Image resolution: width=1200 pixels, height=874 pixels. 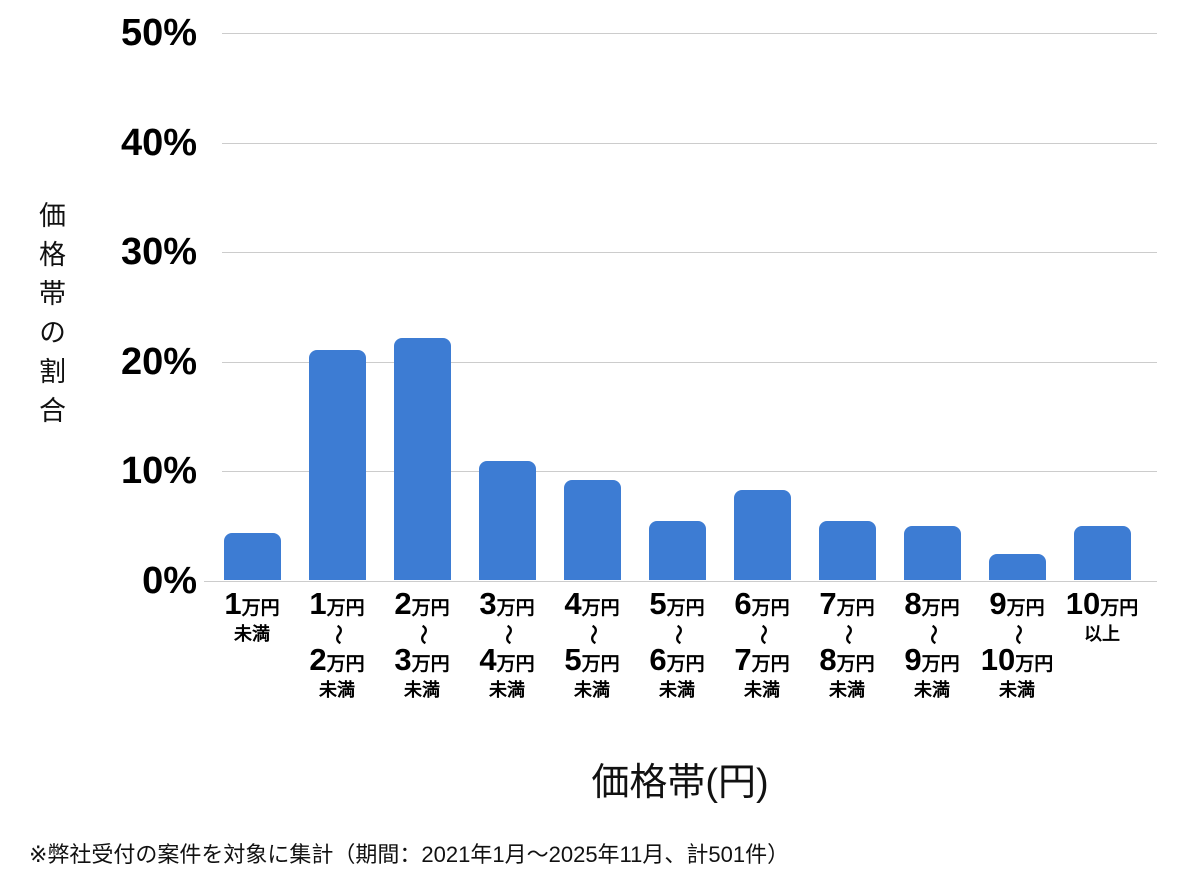 What do you see at coordinates (680, 581) in the screenshot?
I see `x-axis-line` at bounding box center [680, 581].